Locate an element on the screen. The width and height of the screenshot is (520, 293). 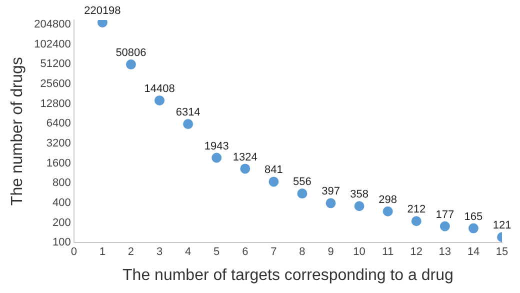
data-label: 212 is located at coordinates (416, 210).